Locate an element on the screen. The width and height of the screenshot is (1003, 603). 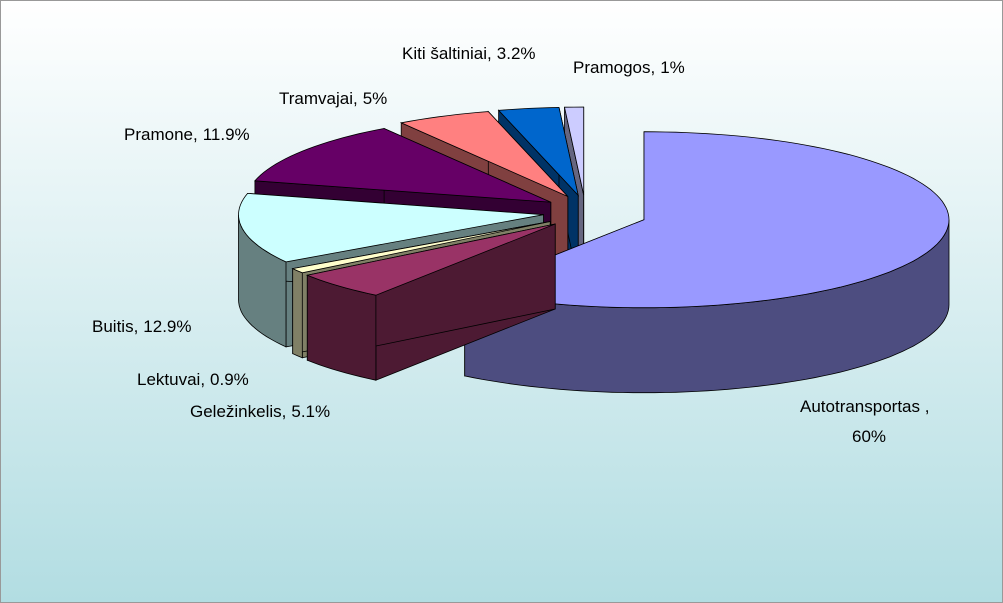
label-value: 0.9% is located at coordinates (229, 379).